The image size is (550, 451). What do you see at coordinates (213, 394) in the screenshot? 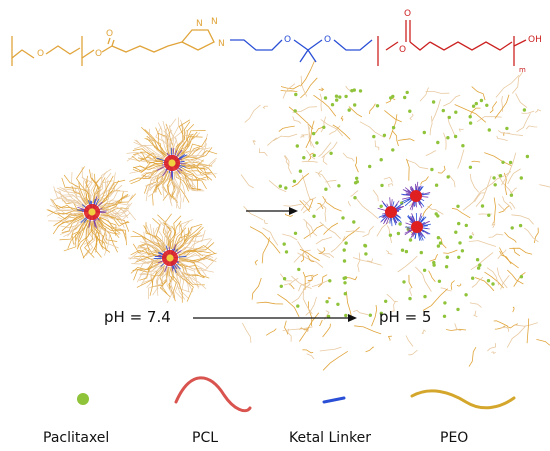
I see `red-curve-icon` at bounding box center [213, 394].